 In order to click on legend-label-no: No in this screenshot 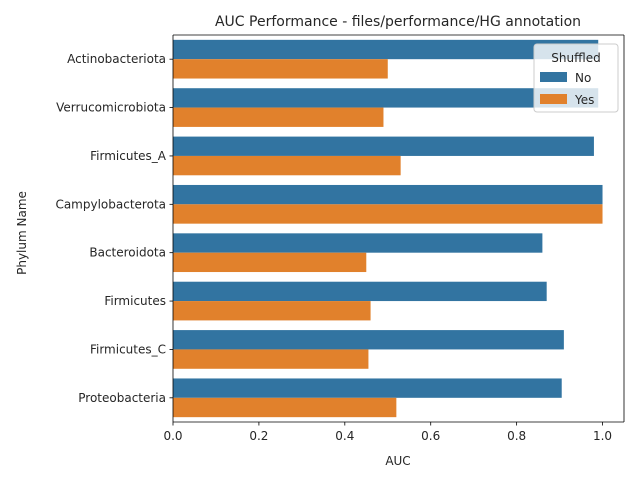, I will do `click(583, 78)`.